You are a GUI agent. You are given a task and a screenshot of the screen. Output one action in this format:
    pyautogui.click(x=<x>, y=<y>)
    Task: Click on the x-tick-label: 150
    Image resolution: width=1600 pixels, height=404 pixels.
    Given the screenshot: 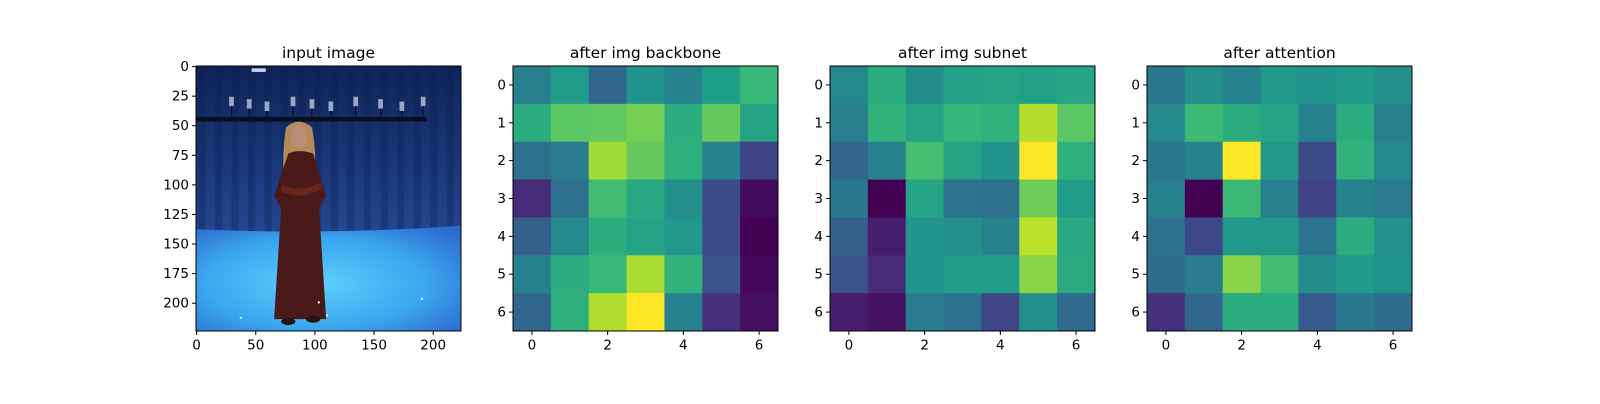 What is the action you would take?
    pyautogui.click(x=374, y=346)
    